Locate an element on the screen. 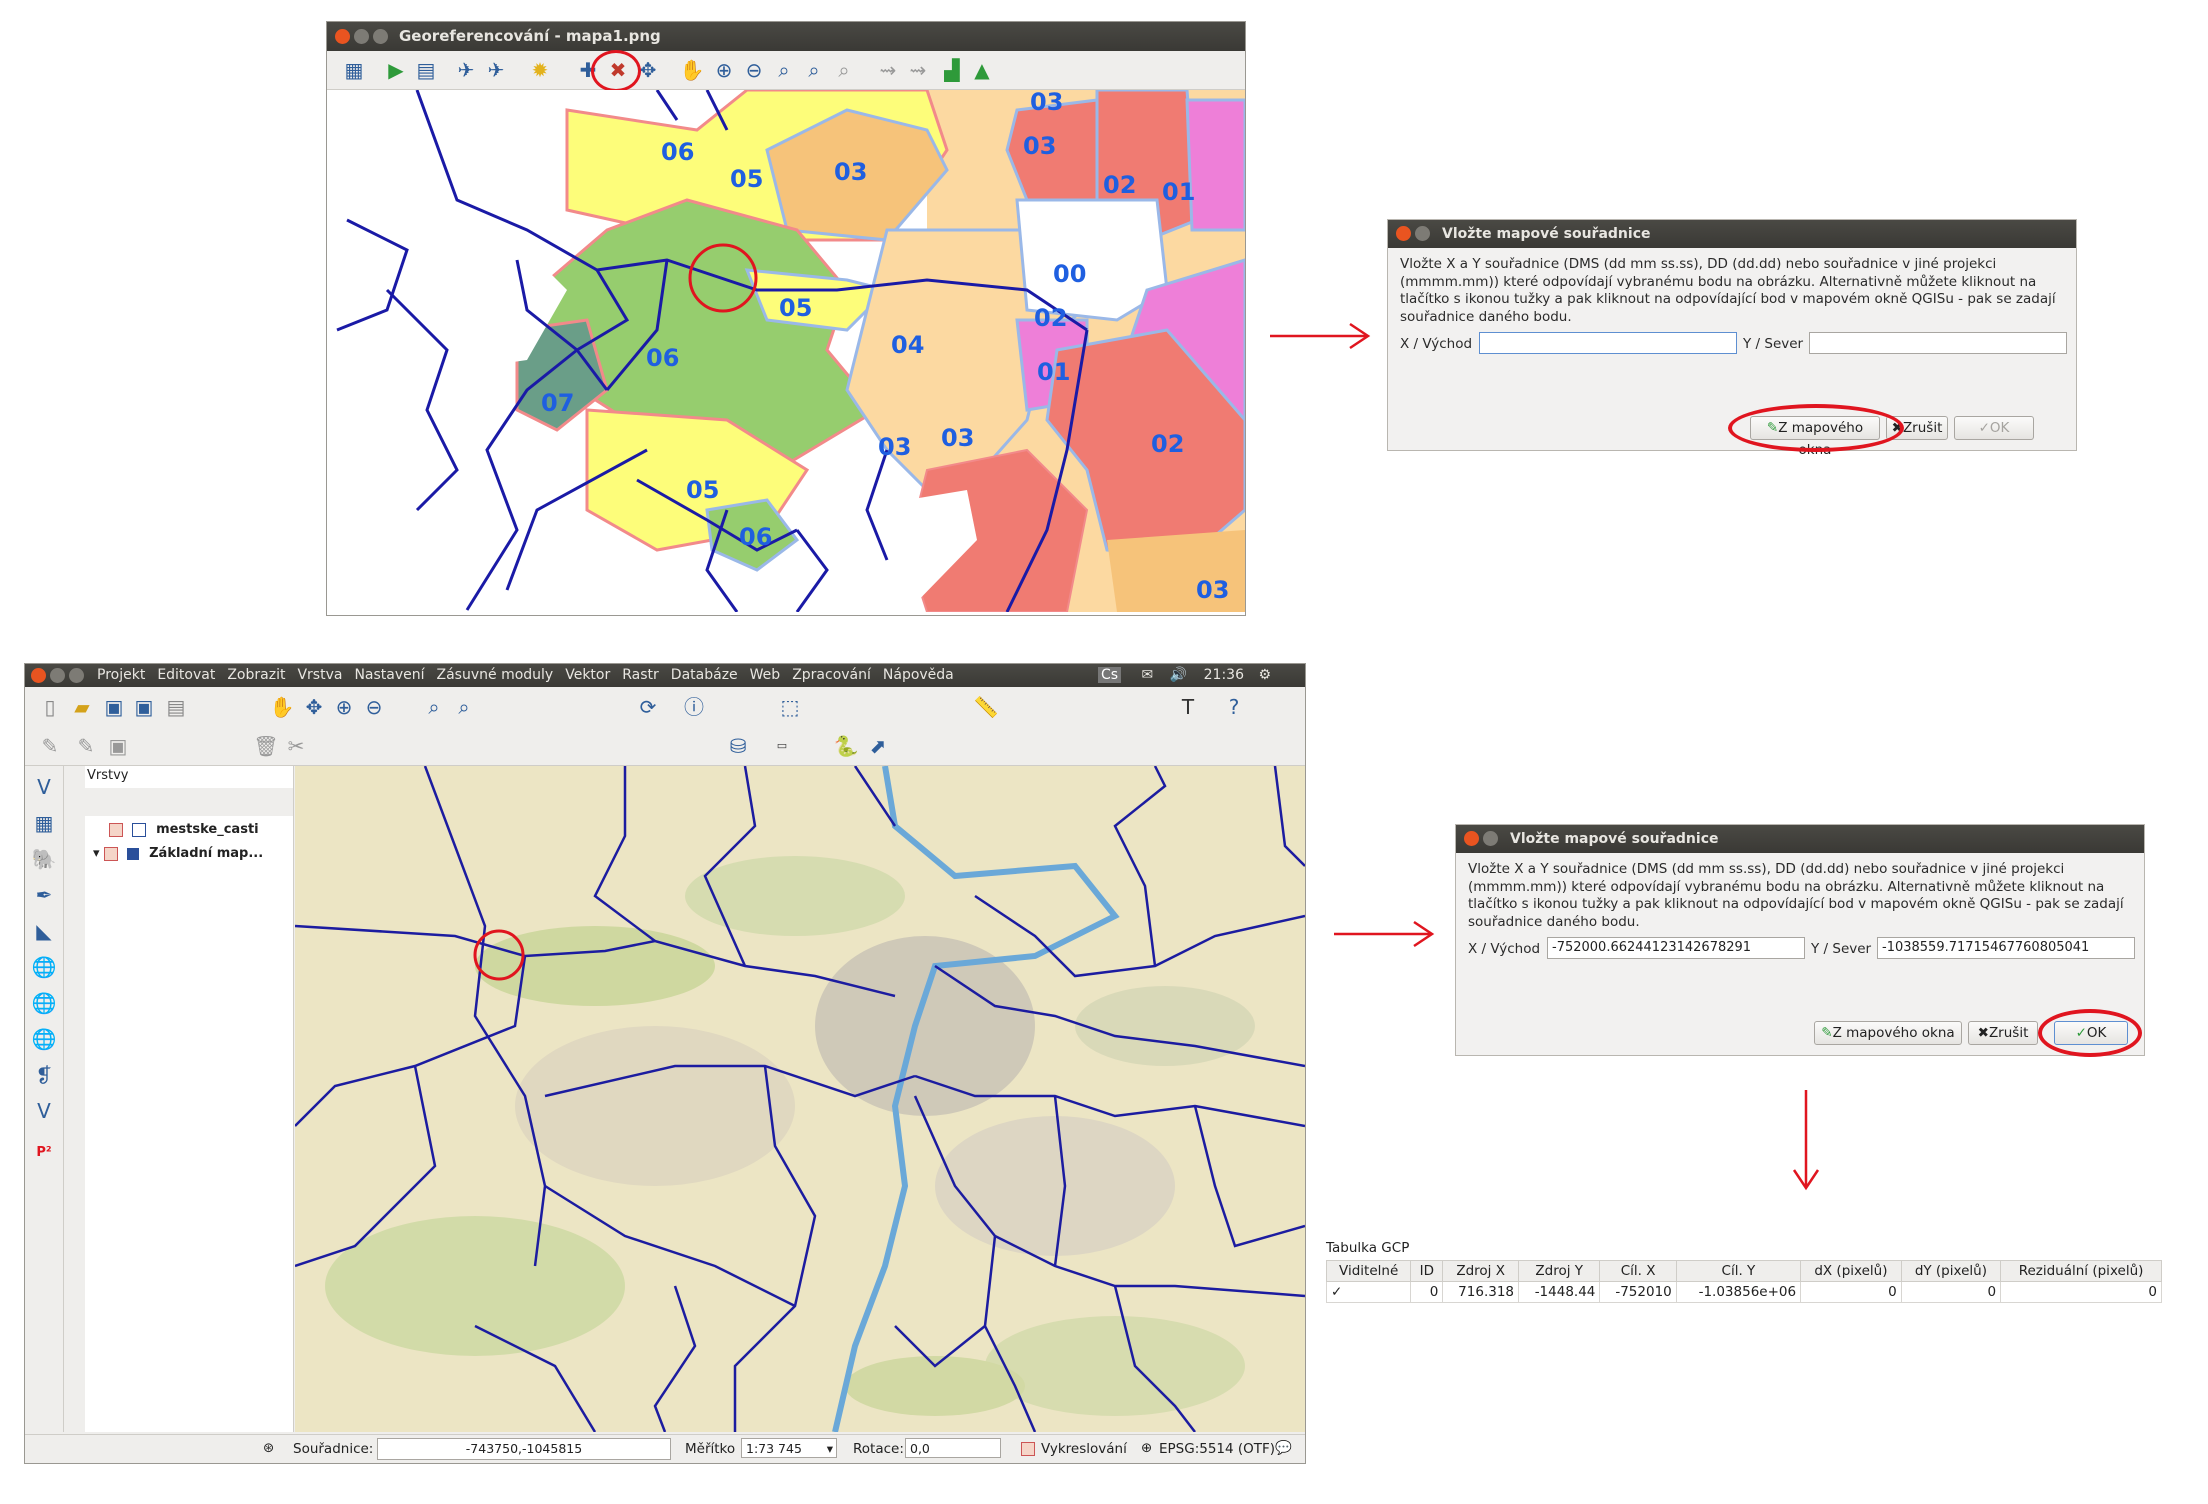 This screenshot has width=2208, height=1504. coordinate-field: -743750,-1045815 is located at coordinates (524, 1449).